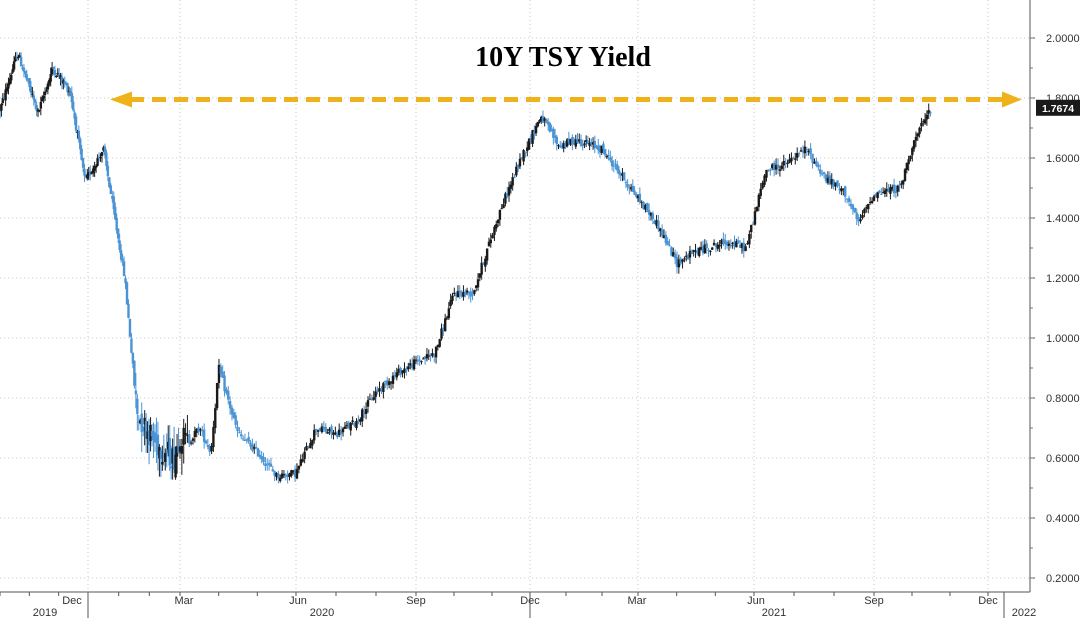 The height and width of the screenshot is (623, 1080). Describe the element at coordinates (1063, 159) in the screenshot. I see `y-tick-label-2: 1.6000` at that location.